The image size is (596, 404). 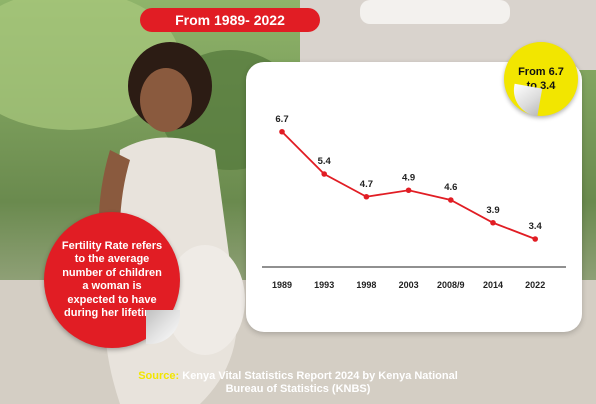 I want to click on data-label: 4.6, so click(x=450, y=187).